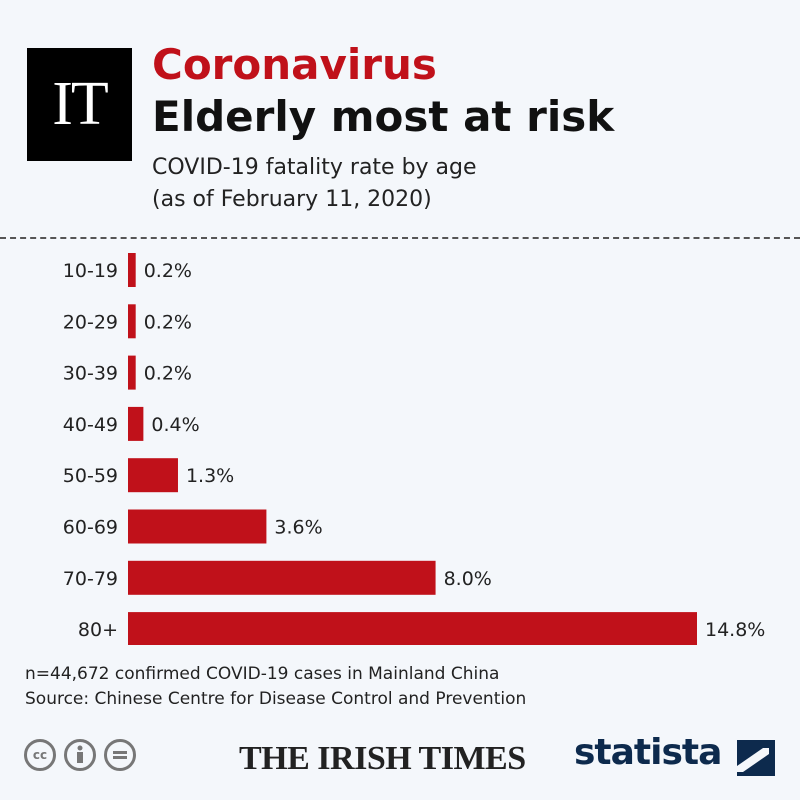  Describe the element at coordinates (292, 199) in the screenshot. I see `subtitle-line-2: (as of February 11, 2020)` at that location.